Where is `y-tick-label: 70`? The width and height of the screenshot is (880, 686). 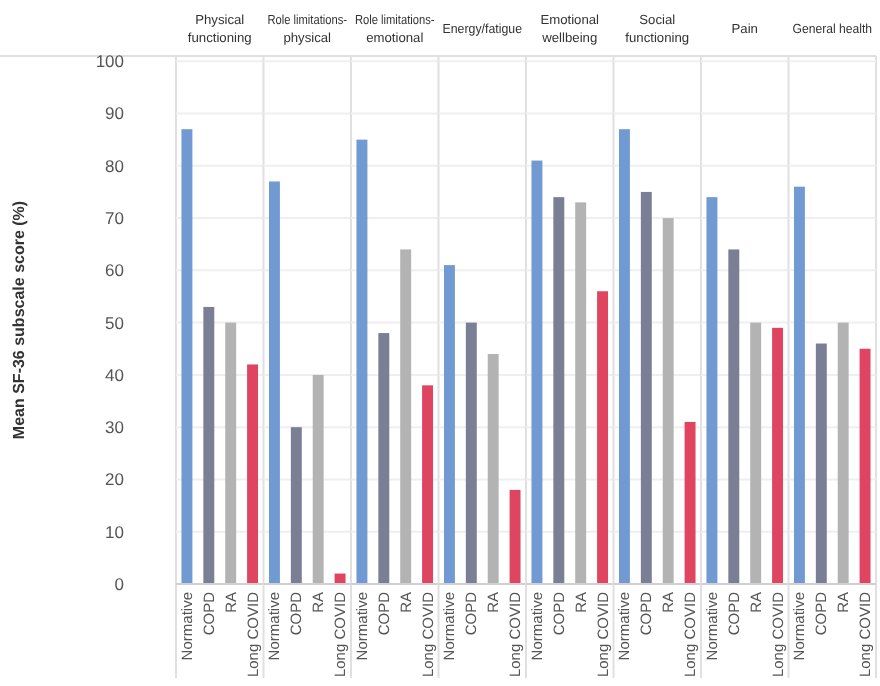 y-tick-label: 70 is located at coordinates (115, 218).